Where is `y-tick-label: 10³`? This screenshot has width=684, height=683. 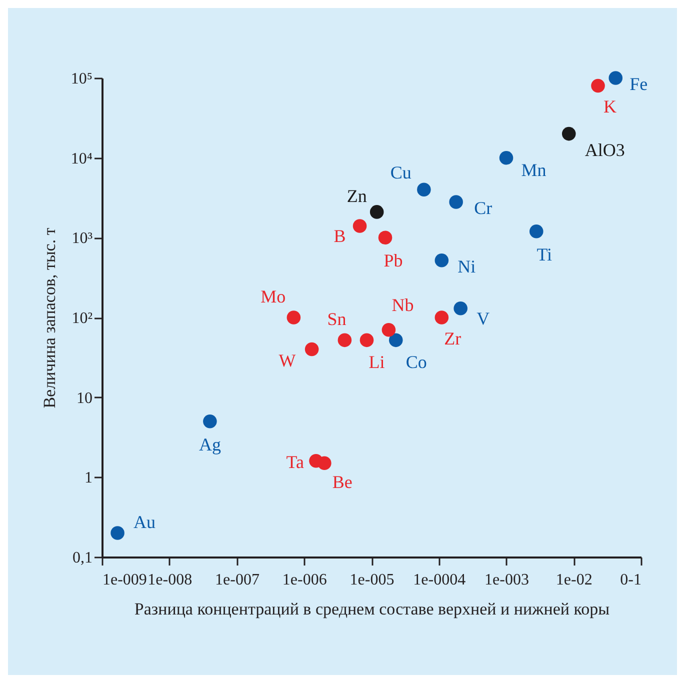
y-tick-label: 10³ is located at coordinates (82, 239).